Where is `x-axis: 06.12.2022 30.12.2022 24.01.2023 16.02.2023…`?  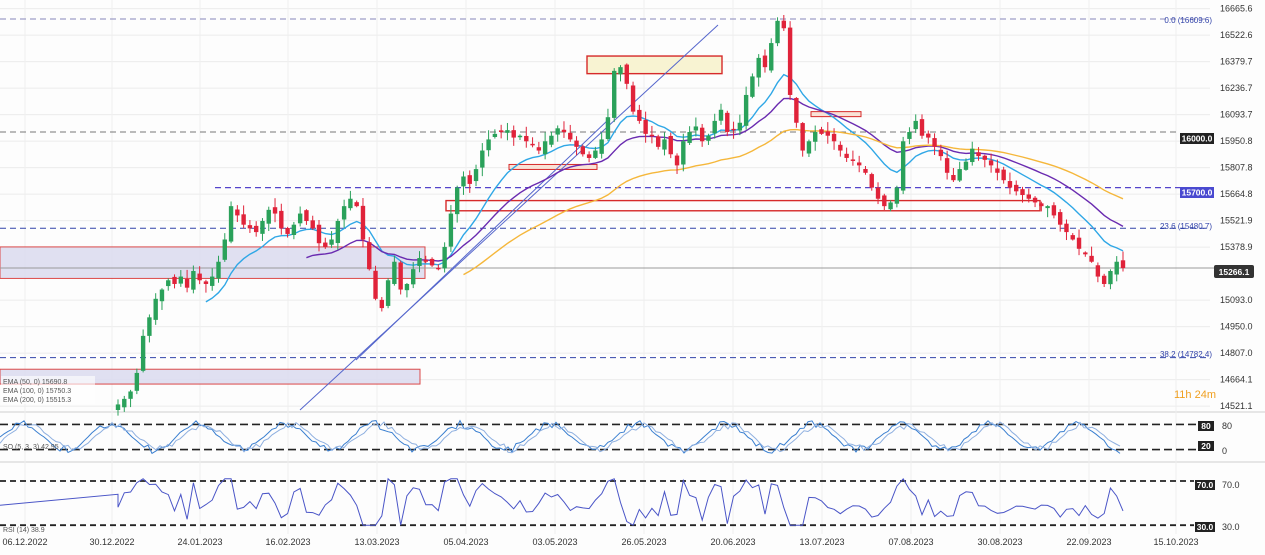
x-axis: 06.12.2022 30.12.2022 24.01.2023 16.02.2023… is located at coordinates (600, 542).